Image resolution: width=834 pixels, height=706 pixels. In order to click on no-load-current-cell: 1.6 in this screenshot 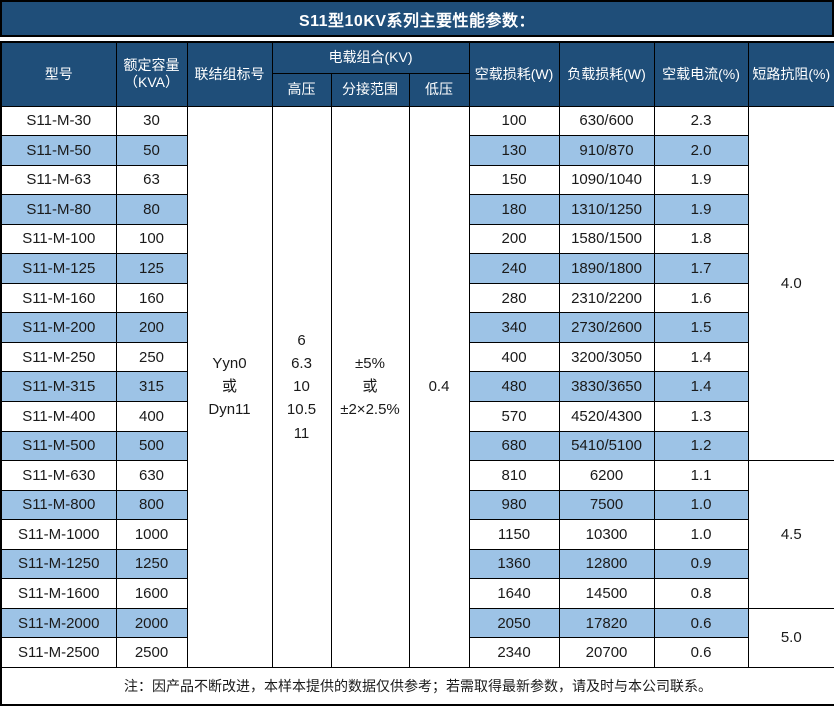, I will do `click(701, 298)`.